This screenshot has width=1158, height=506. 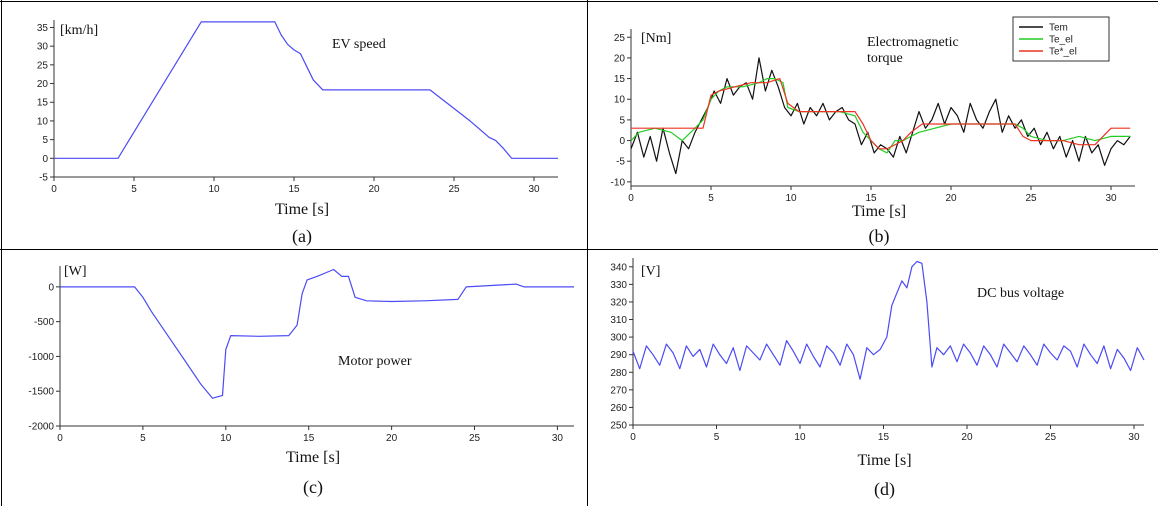 What do you see at coordinates (43, 28) in the screenshot?
I see `y-tick-label: 35` at bounding box center [43, 28].